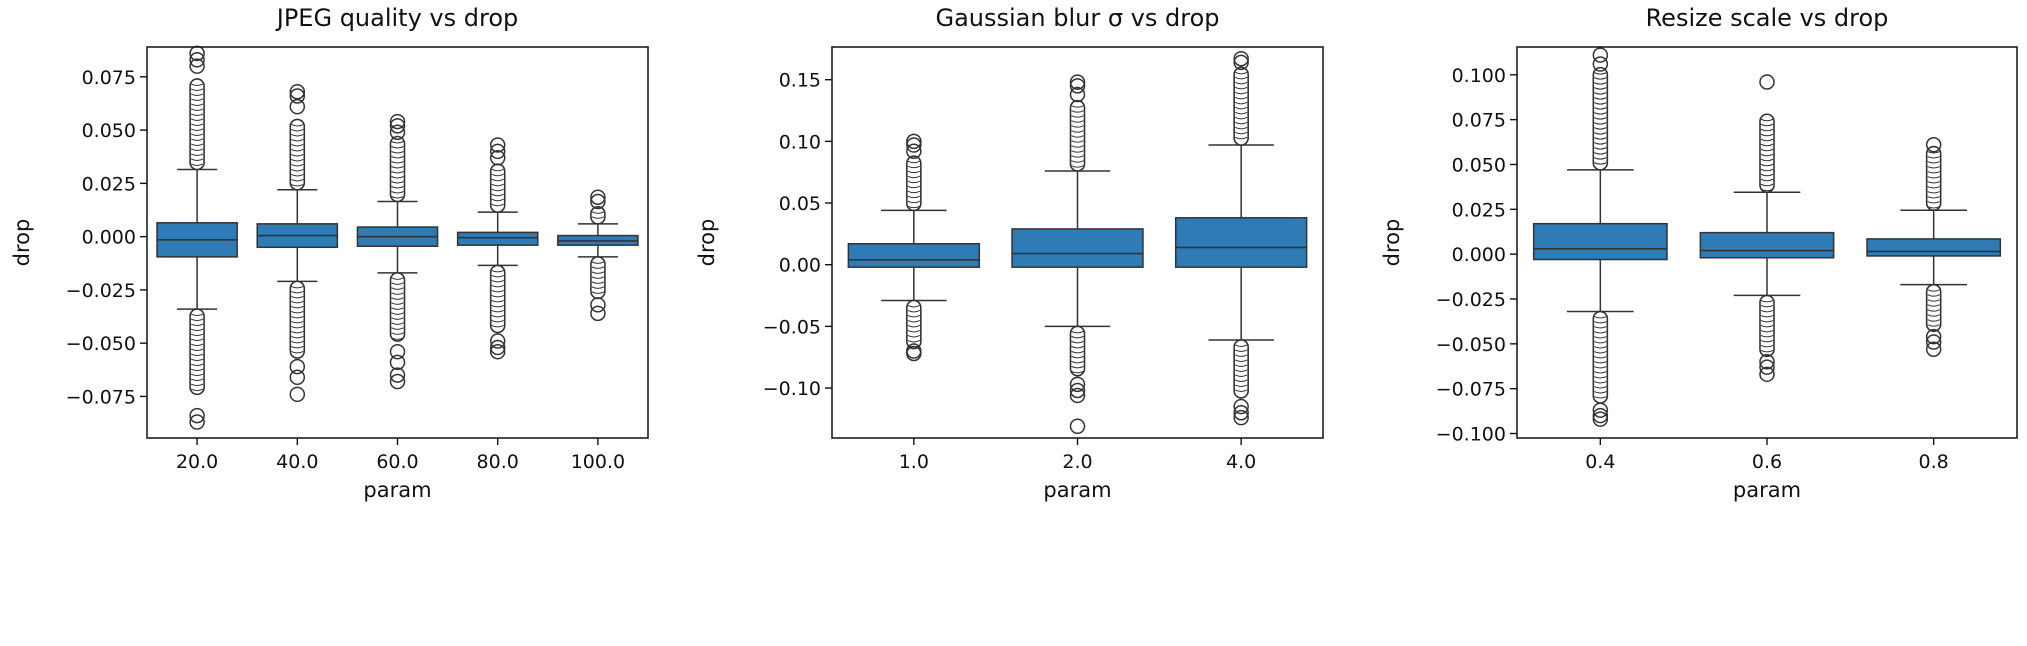  Describe the element at coordinates (800, 204) in the screenshot. I see `y-tick-label: 0.05` at that location.